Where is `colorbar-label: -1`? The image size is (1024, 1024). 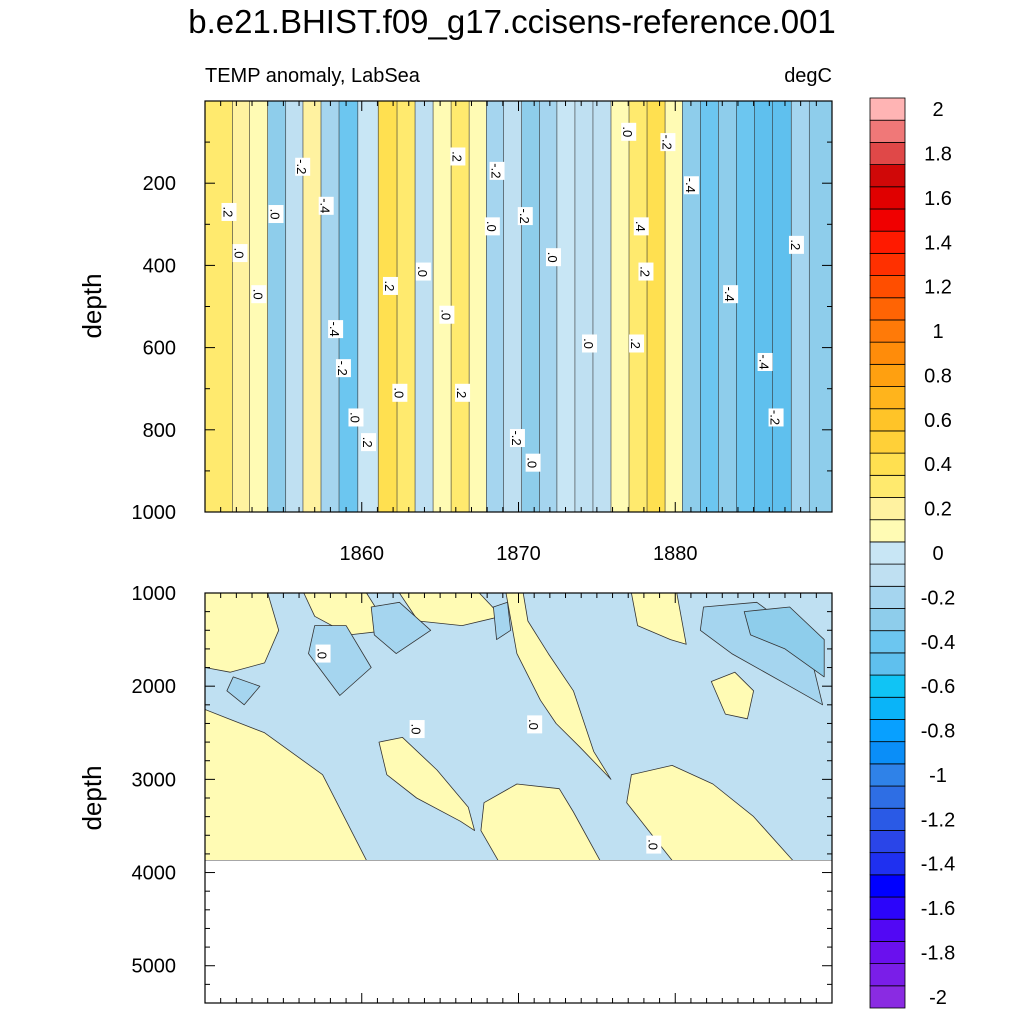 colorbar-label: -1 is located at coordinates (938, 776).